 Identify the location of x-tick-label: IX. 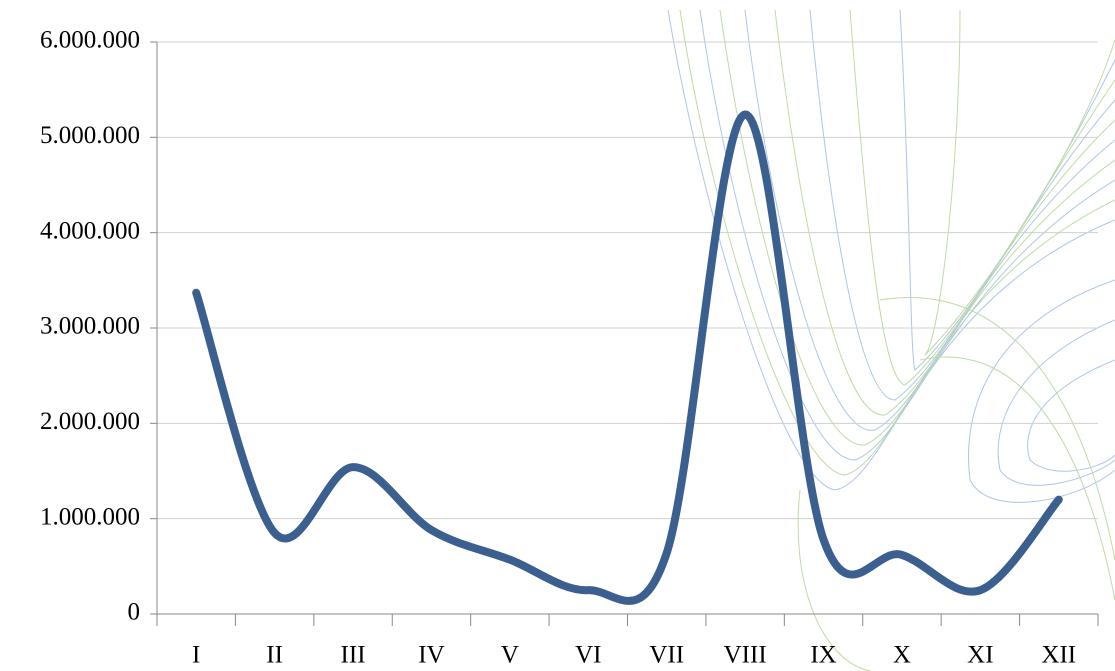
(823, 655).